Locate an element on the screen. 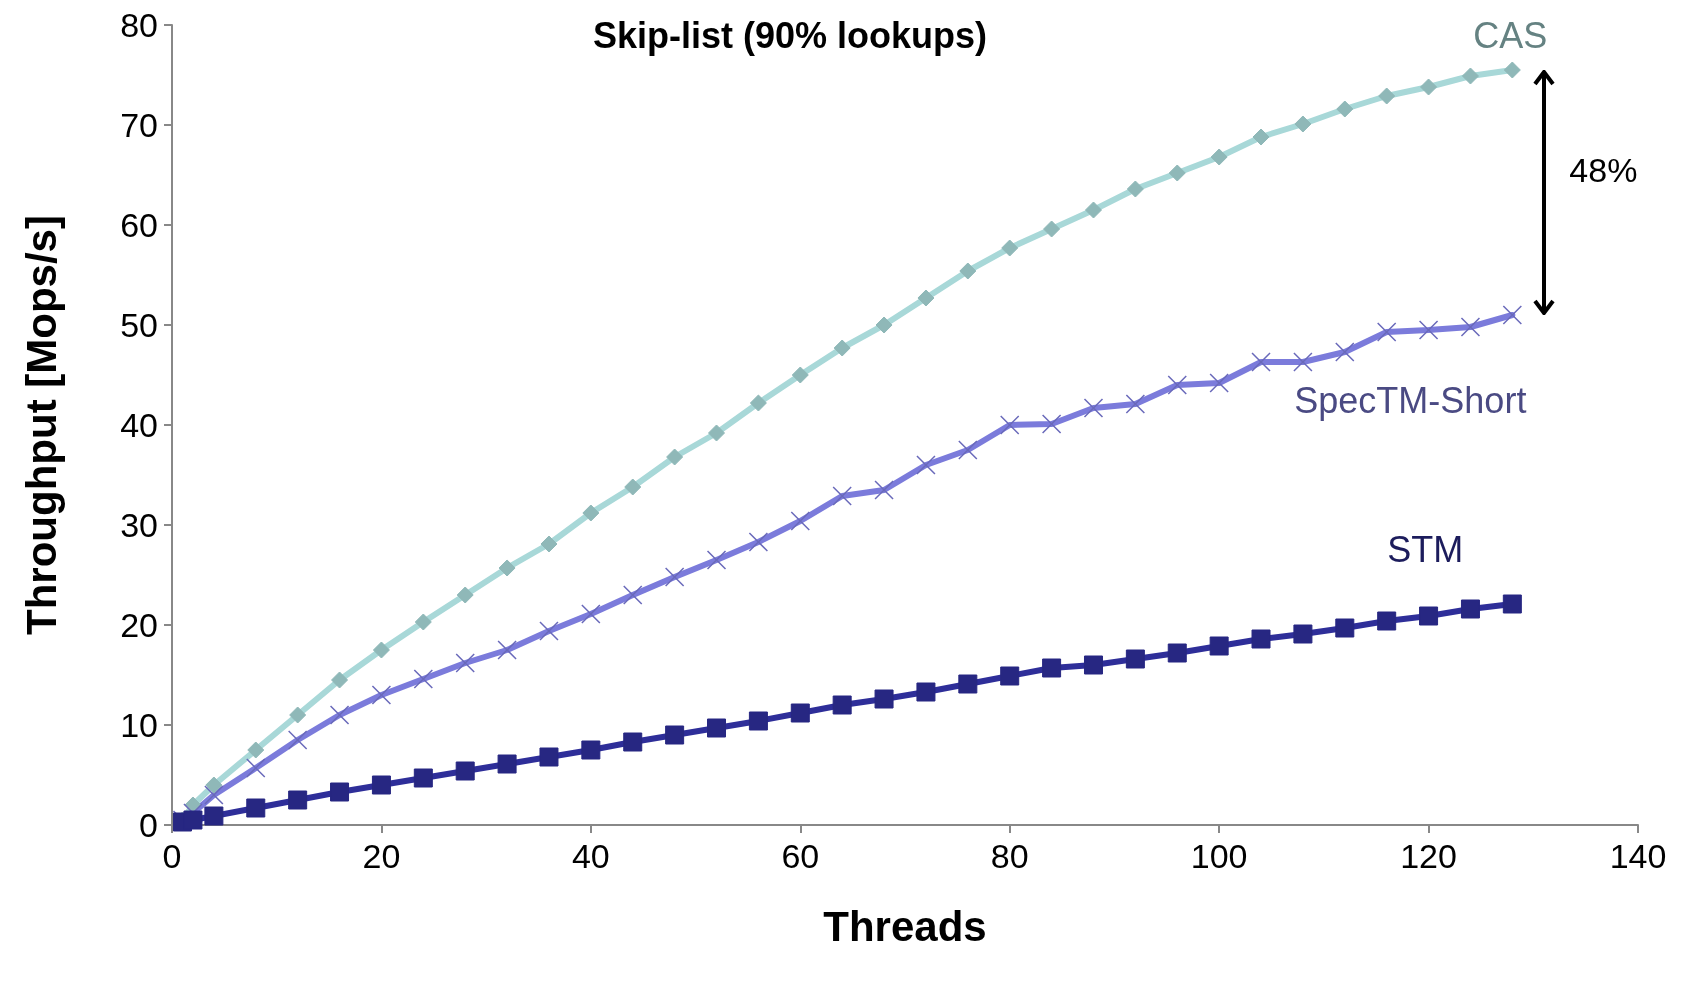 This screenshot has width=1694, height=983. y-tick-label: 0 is located at coordinates (148, 825).